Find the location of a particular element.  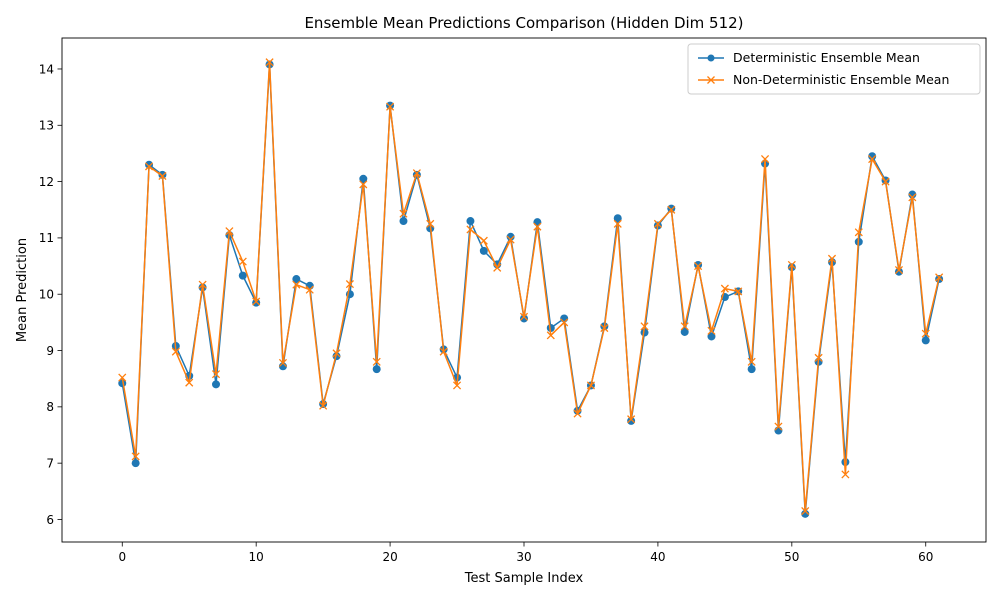

legend-marker-deterministic is located at coordinates (711, 58).